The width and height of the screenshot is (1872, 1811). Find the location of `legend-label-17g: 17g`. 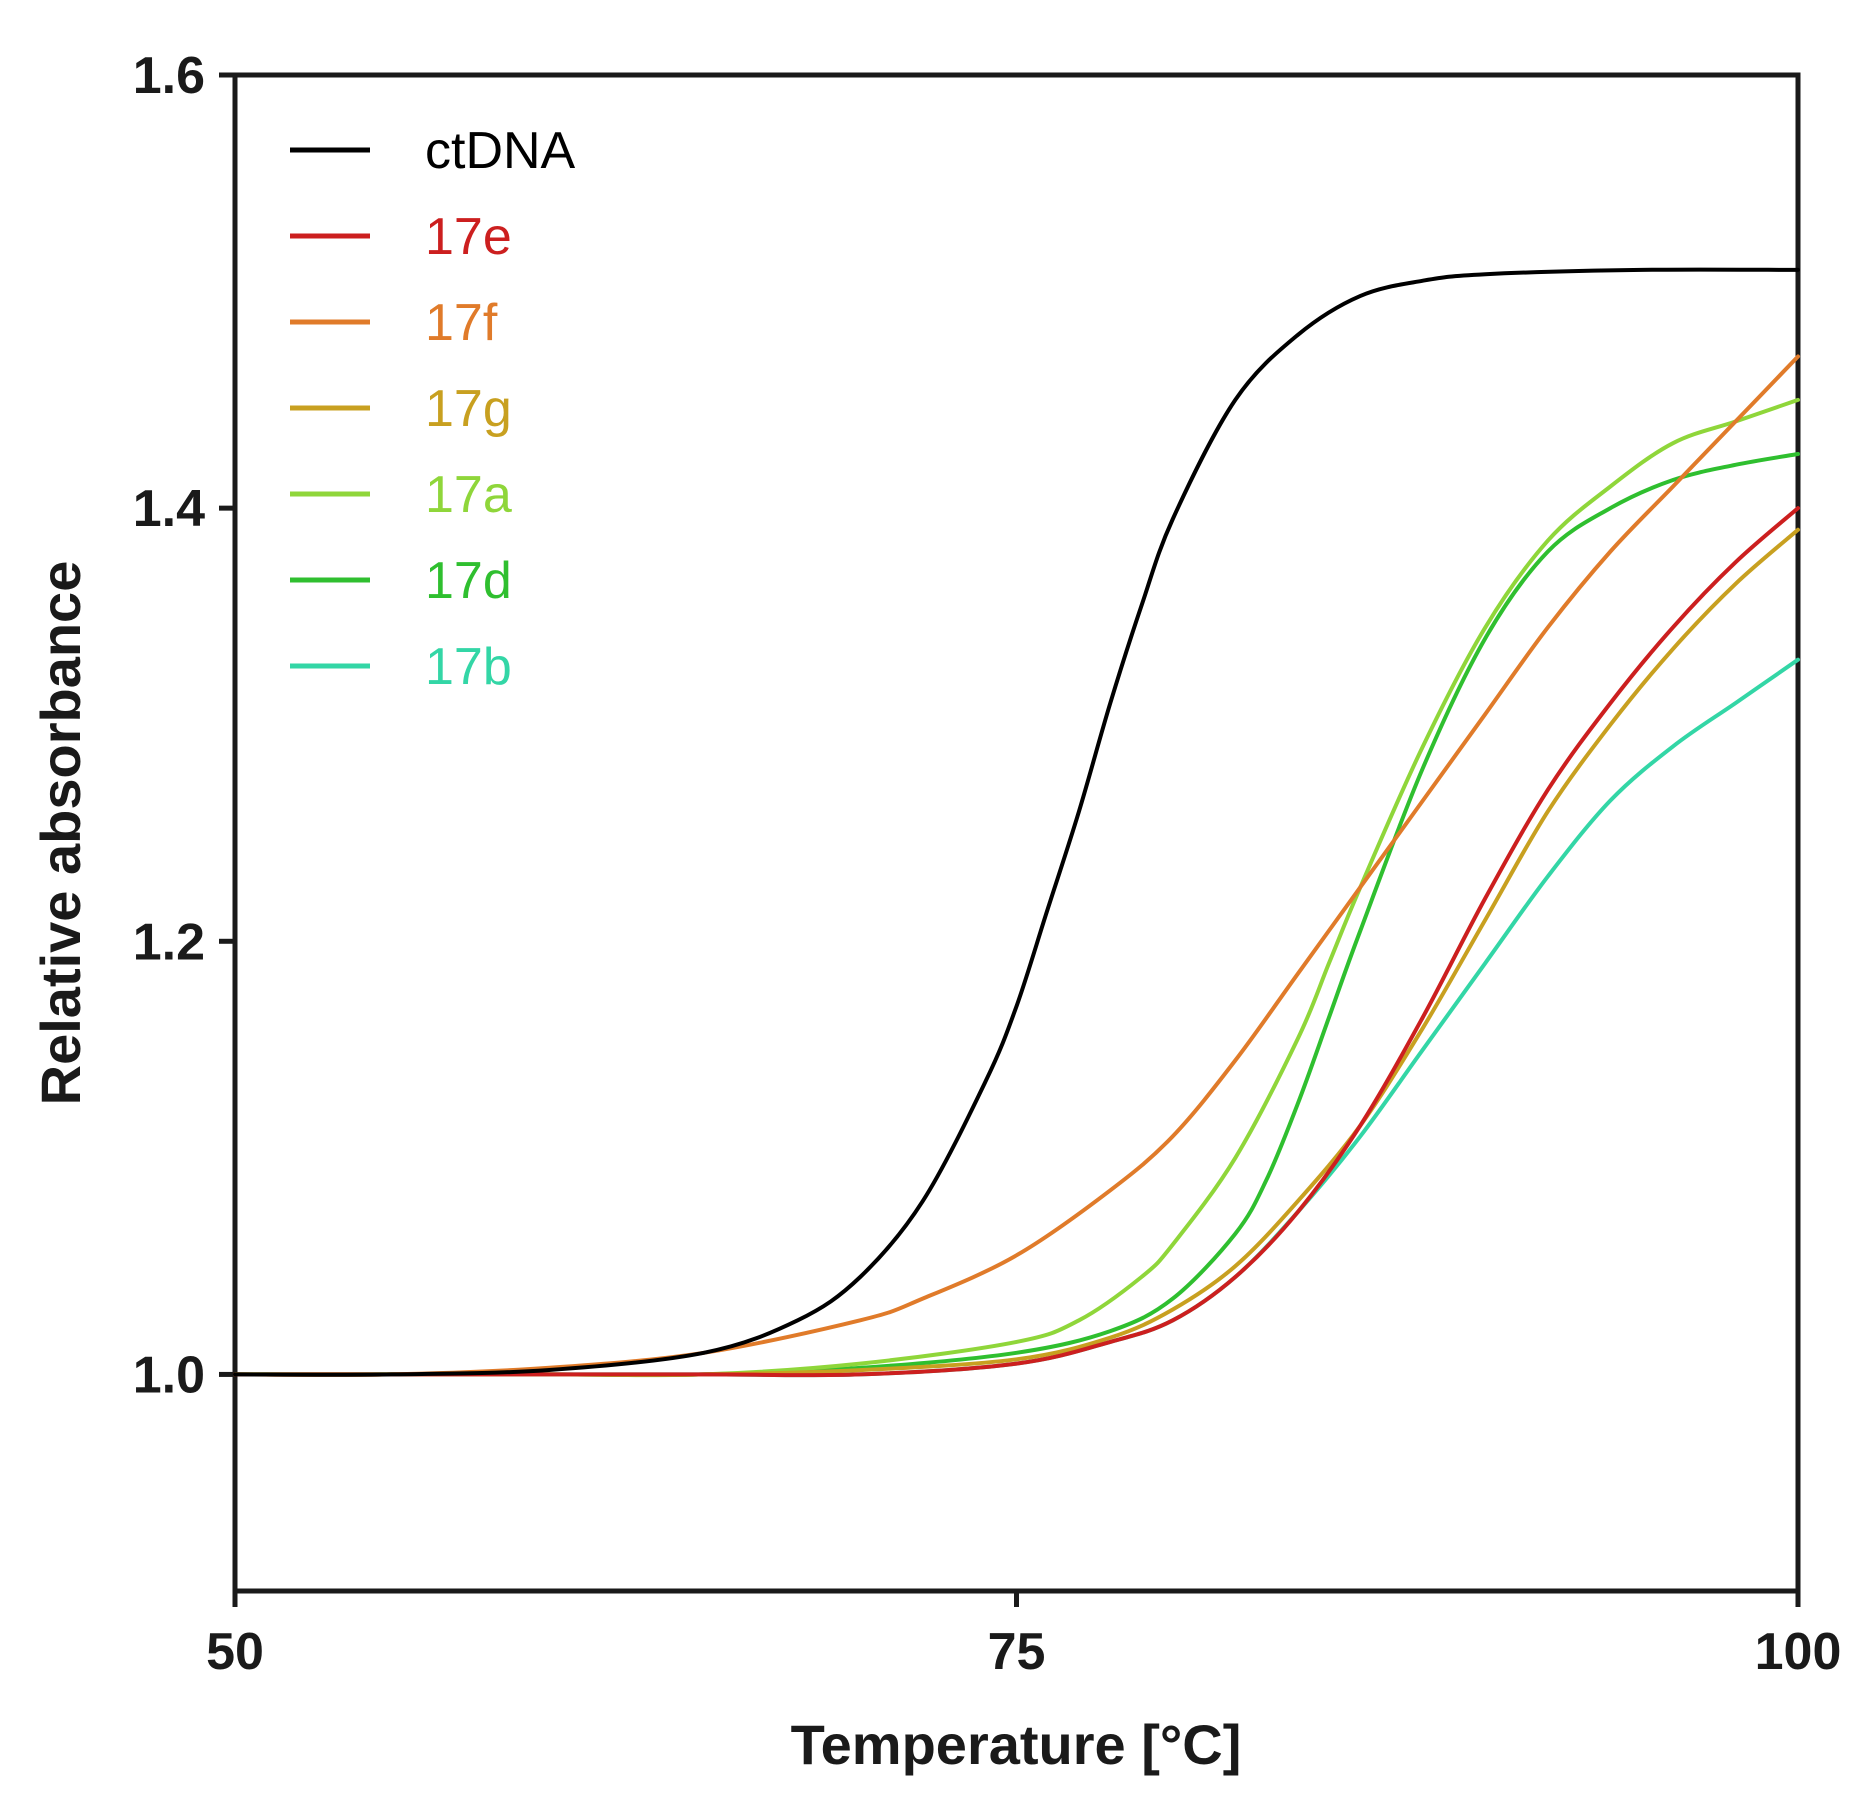

legend-label-17g: 17g is located at coordinates (468, 409).